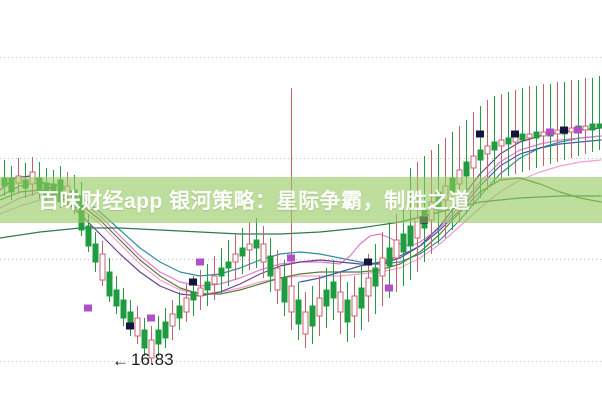 Image resolution: width=602 pixels, height=401 pixels. Describe the element at coordinates (152, 359) in the screenshot. I see `price-value: 16.83` at that location.